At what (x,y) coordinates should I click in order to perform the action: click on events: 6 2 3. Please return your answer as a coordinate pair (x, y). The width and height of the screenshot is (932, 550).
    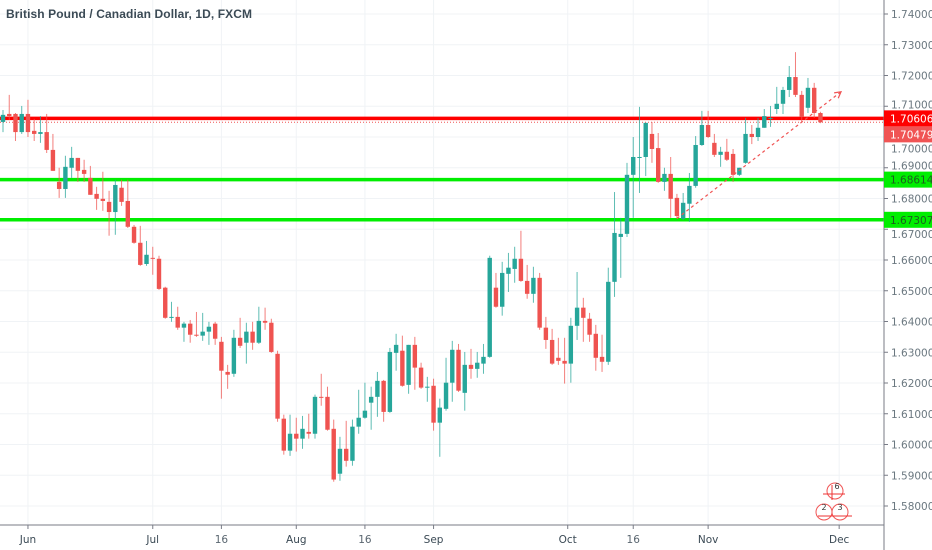
    Looking at the image, I should click on (833, 501).